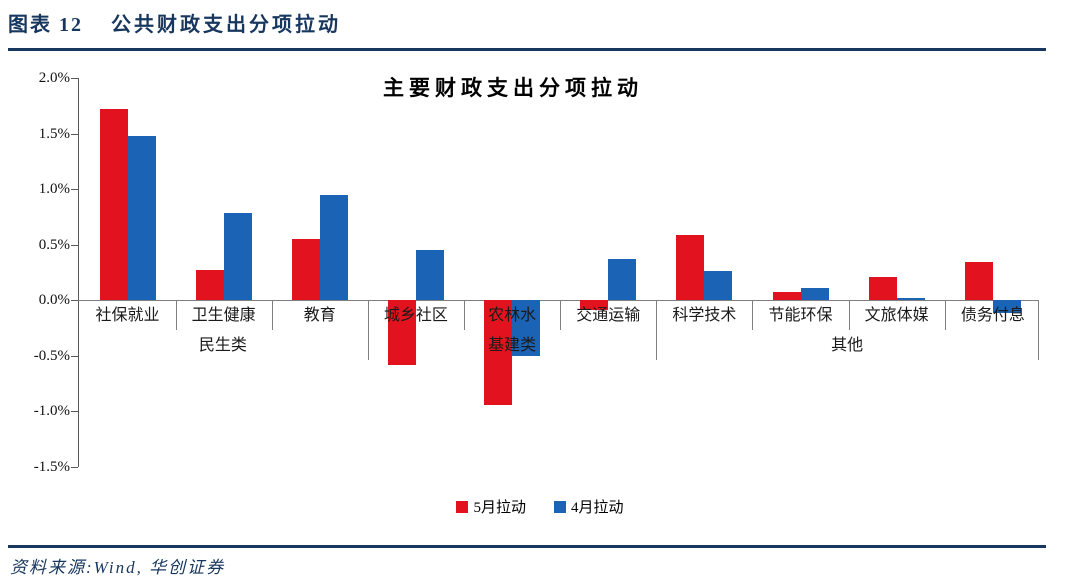  Describe the element at coordinates (319, 315) in the screenshot. I see `category-label-教育: 教育` at that location.